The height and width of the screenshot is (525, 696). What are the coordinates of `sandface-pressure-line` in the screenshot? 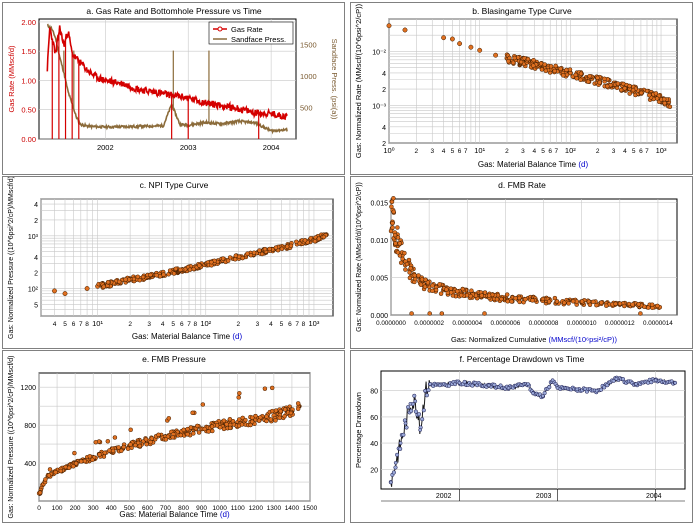 It's located at (167, 79).